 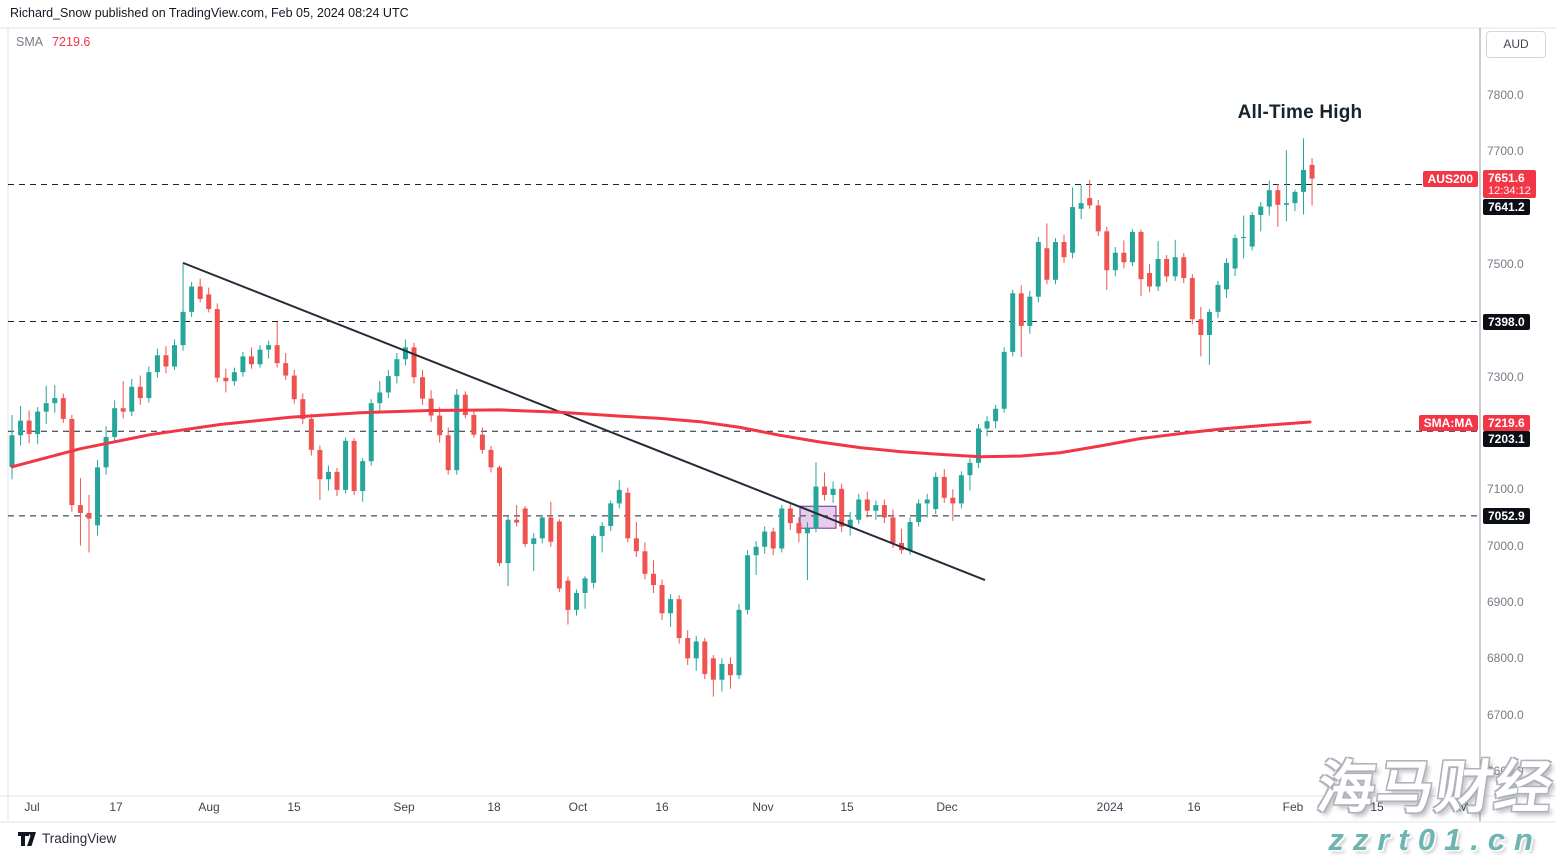 What do you see at coordinates (1505, 714) in the screenshot?
I see `price-tick-label: 6700.0` at bounding box center [1505, 714].